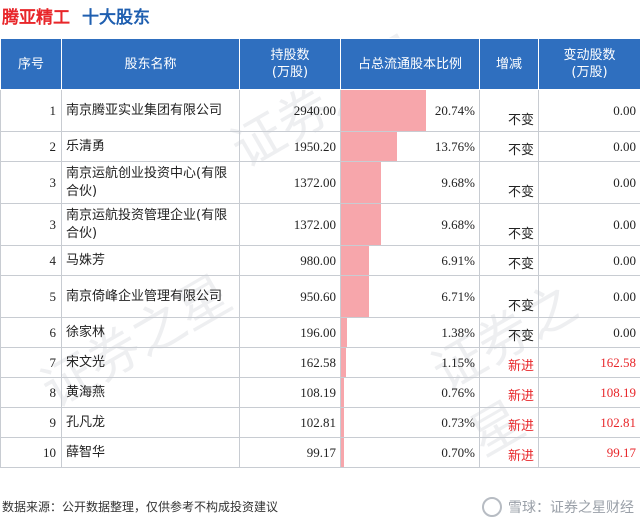 The width and height of the screenshot is (640, 519). Describe the element at coordinates (410, 146) in the screenshot. I see `cell-ratio: 13.76%` at that location.